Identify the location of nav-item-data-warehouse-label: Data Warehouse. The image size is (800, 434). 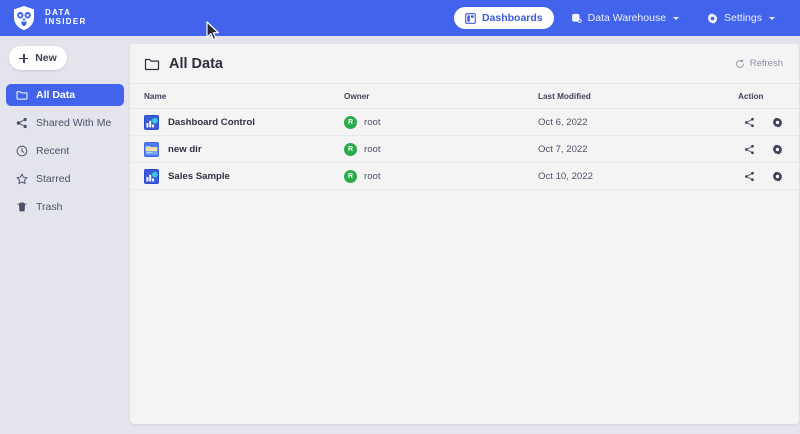
(627, 18).